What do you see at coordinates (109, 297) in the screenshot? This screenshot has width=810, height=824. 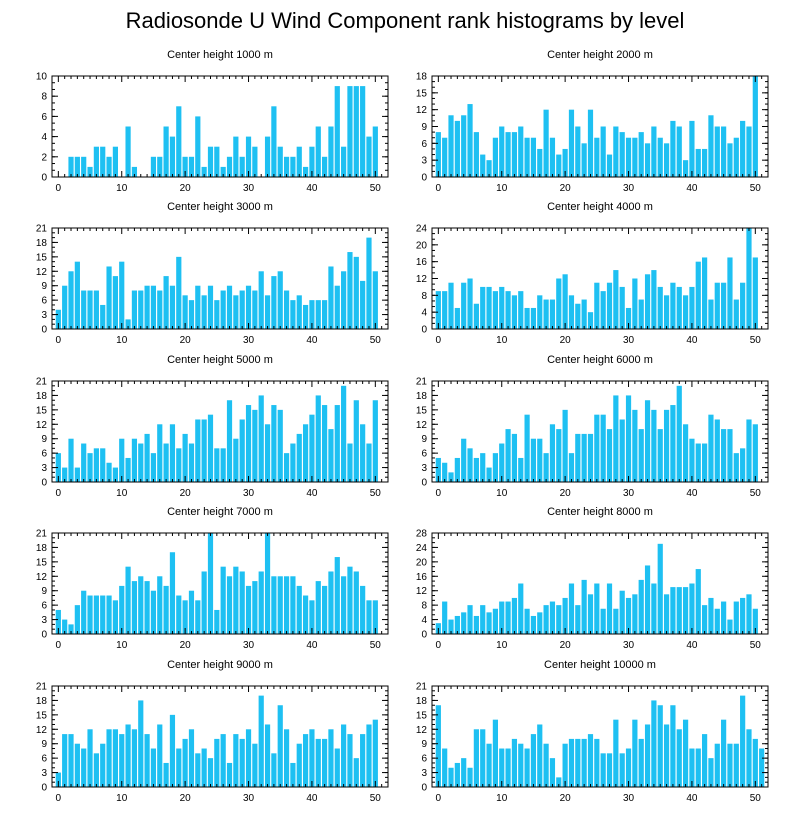 I see `bar: 8: 13` at bounding box center [109, 297].